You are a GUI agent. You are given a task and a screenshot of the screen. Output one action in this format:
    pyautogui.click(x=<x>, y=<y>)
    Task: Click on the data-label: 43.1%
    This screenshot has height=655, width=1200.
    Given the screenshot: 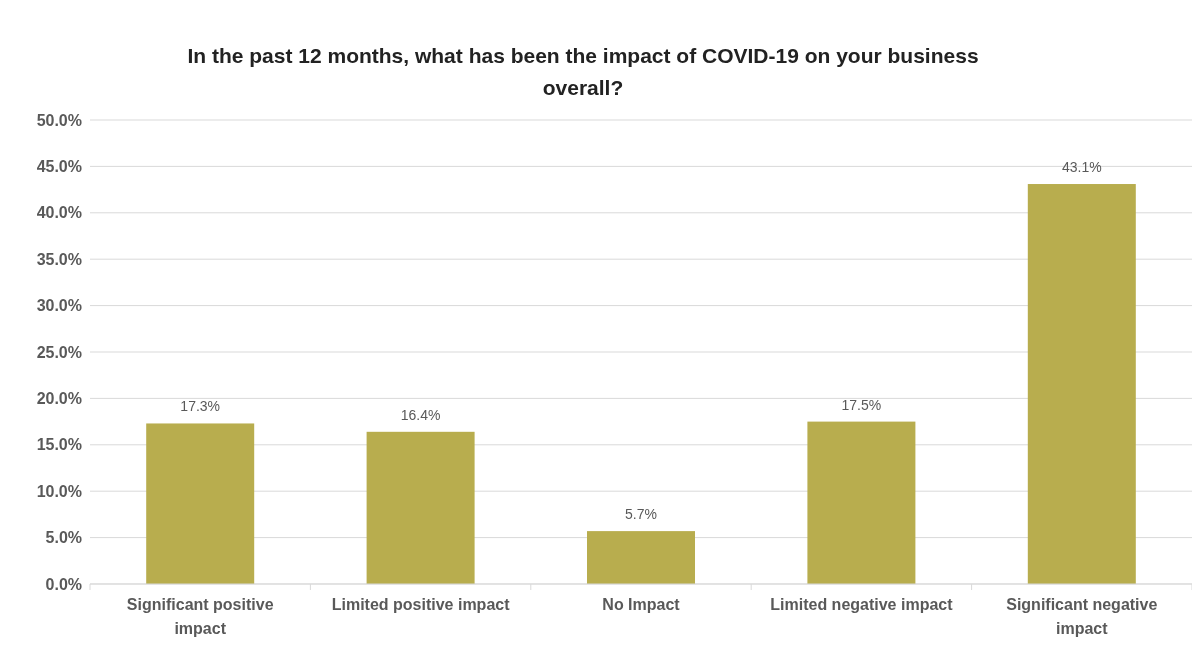 What is the action you would take?
    pyautogui.click(x=1081, y=167)
    